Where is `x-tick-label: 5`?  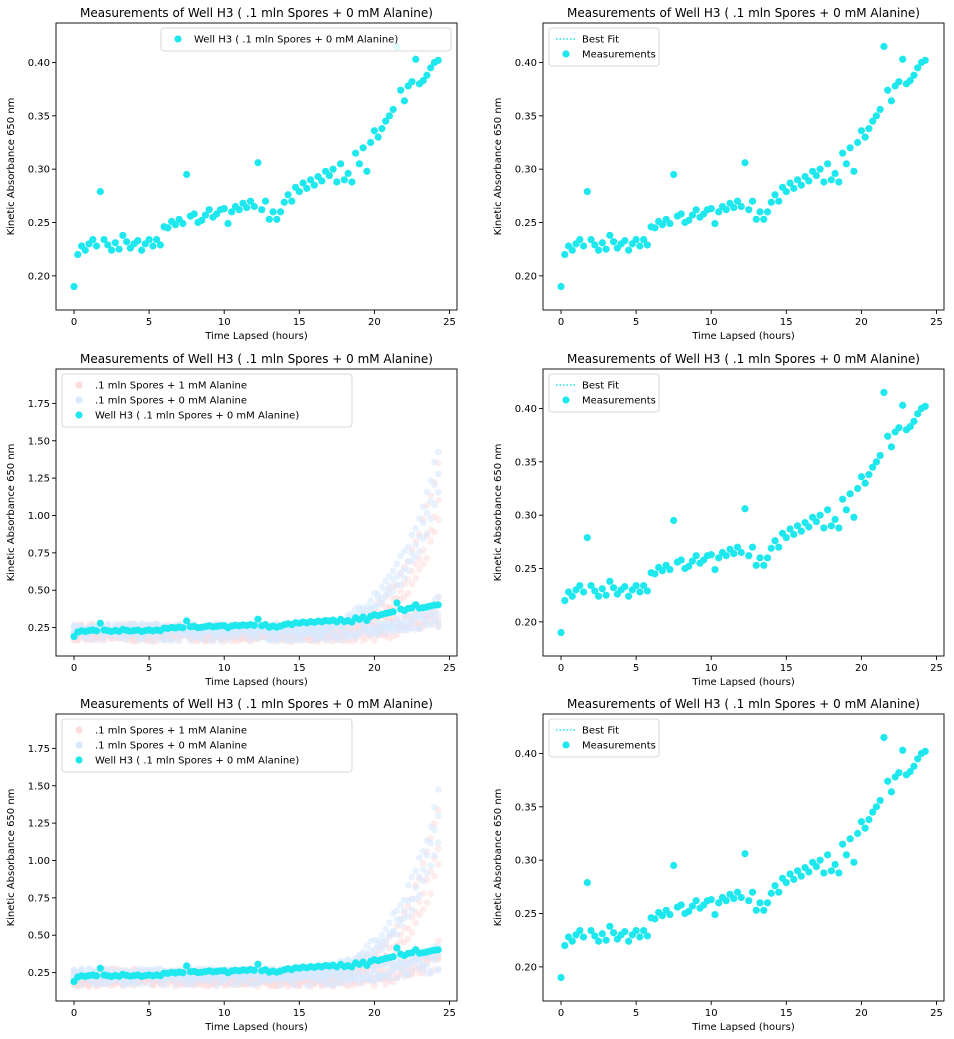
x-tick-label: 5 is located at coordinates (149, 1013).